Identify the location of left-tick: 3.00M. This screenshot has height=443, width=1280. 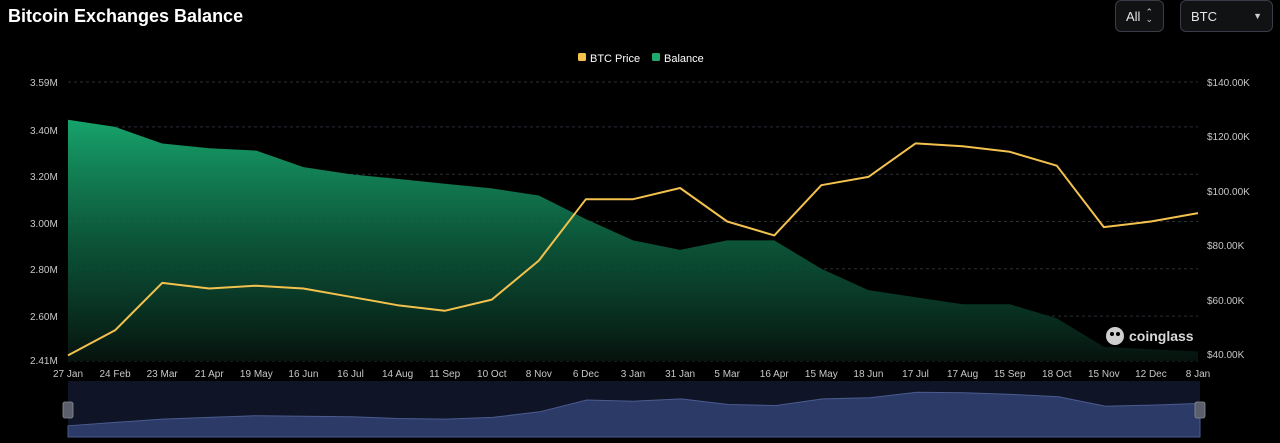
(44, 224).